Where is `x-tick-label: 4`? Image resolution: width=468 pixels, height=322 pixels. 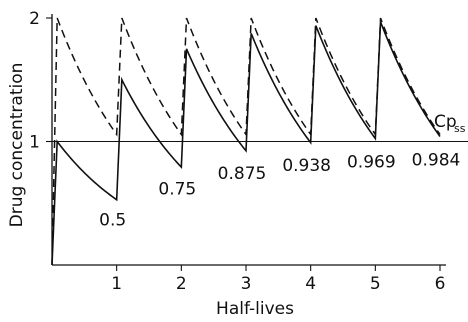 x-tick-label: 4 is located at coordinates (310, 284).